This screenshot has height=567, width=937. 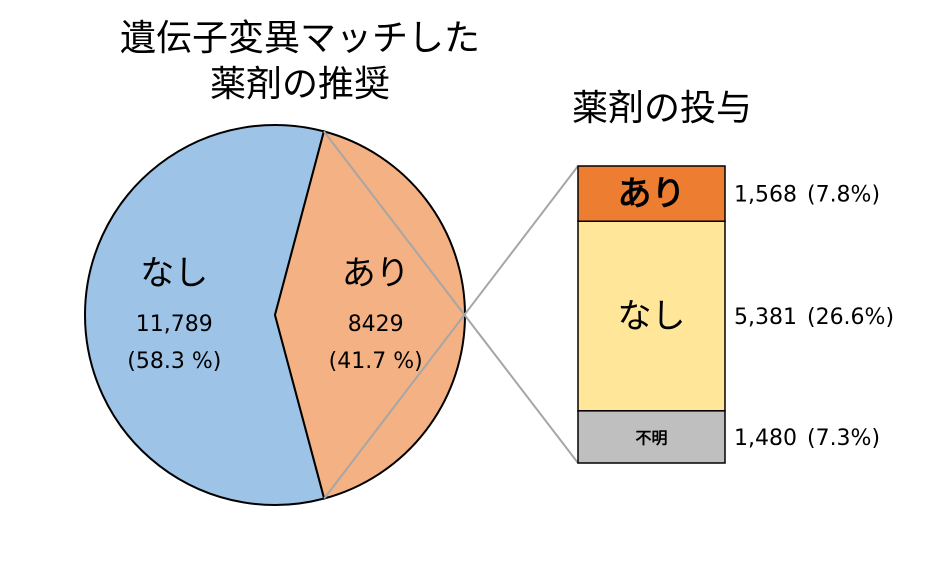 What do you see at coordinates (765, 438) in the screenshot?
I see `segment-value: 1,480` at bounding box center [765, 438].